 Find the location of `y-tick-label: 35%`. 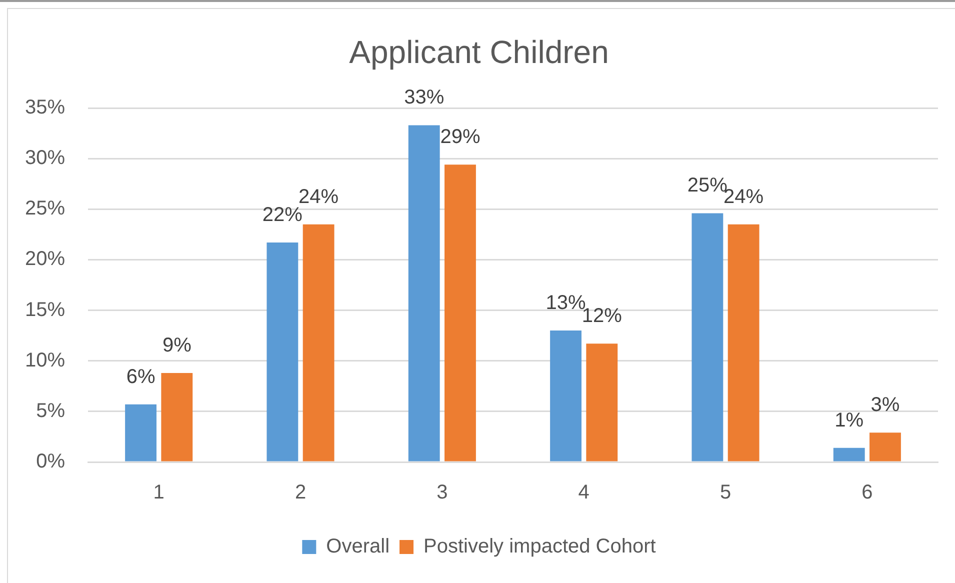

y-tick-label: 35% is located at coordinates (45, 107).